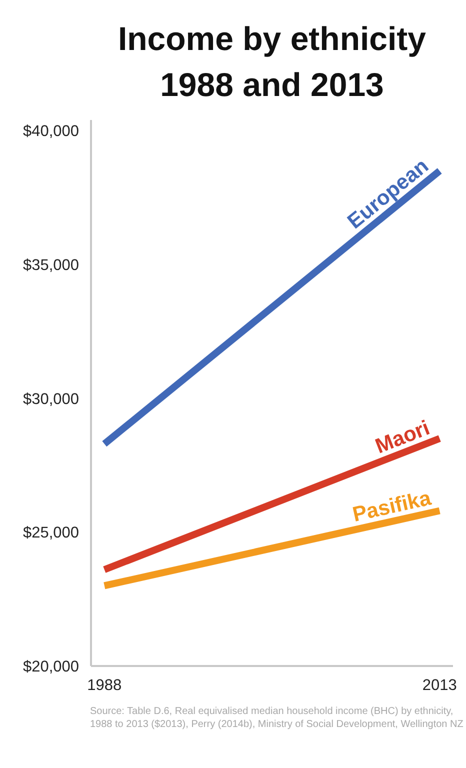  Describe the element at coordinates (51, 399) in the screenshot. I see `y-tick-label: $30,000` at that location.